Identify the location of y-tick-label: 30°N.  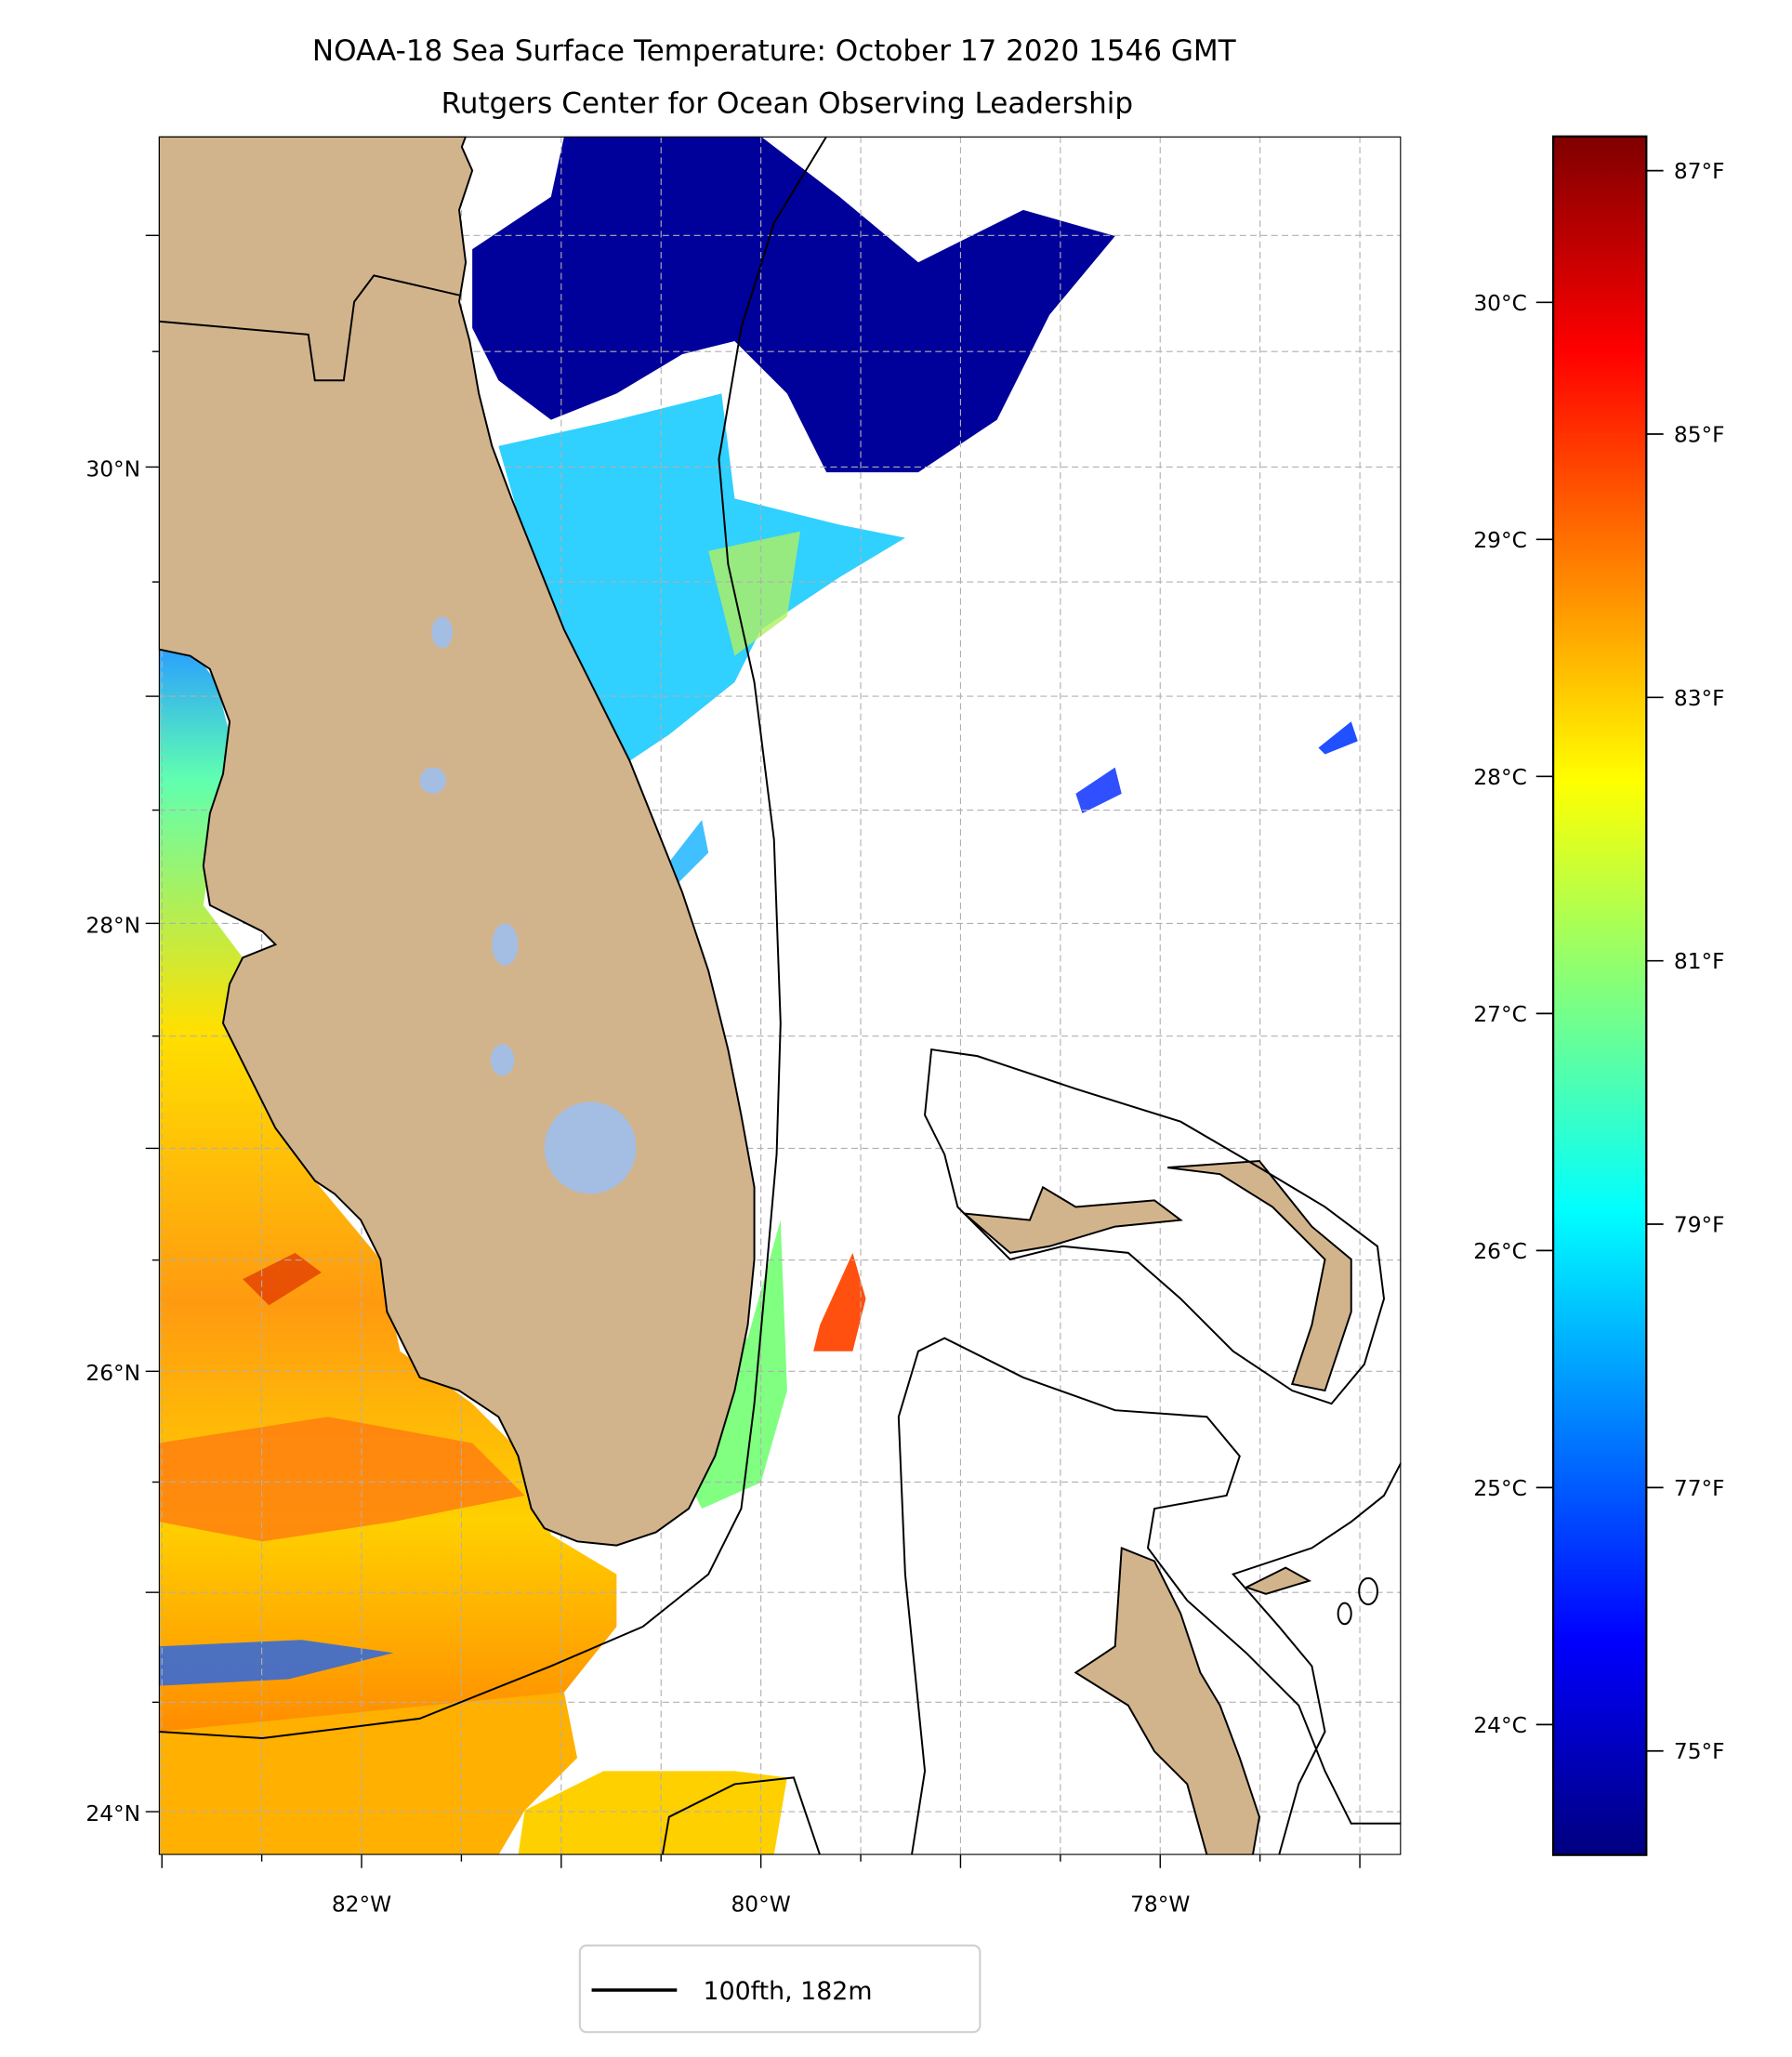
(113, 468).